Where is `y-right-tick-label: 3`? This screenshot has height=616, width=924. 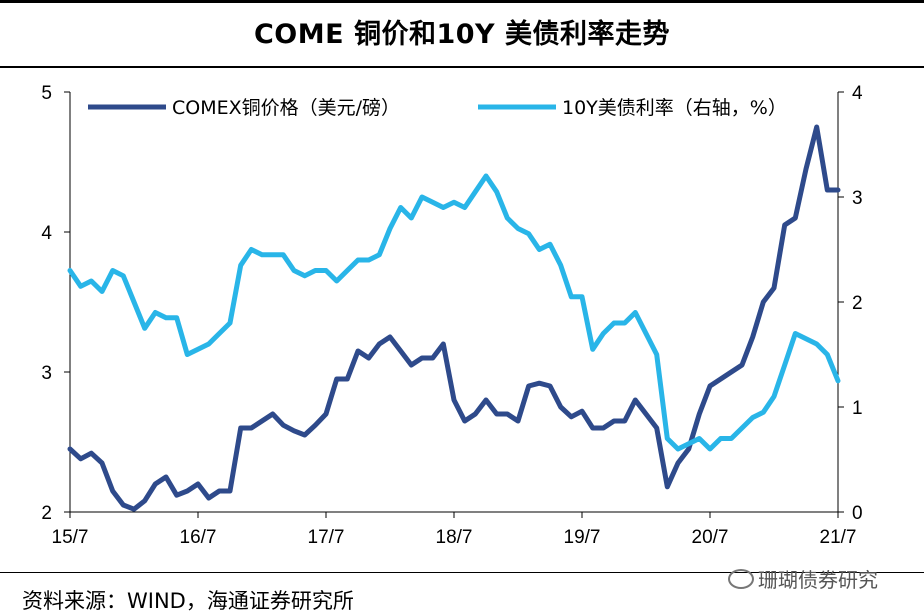 y-right-tick-label: 3 is located at coordinates (857, 198).